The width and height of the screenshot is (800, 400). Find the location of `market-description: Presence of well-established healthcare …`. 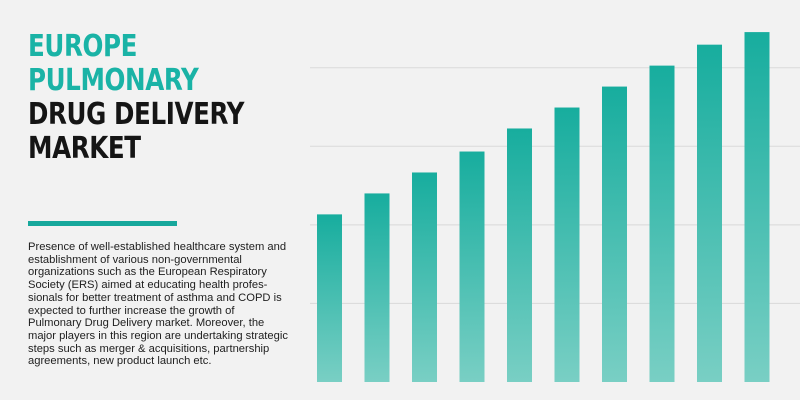

market-description: Presence of well-established healthcare … is located at coordinates (158, 304).